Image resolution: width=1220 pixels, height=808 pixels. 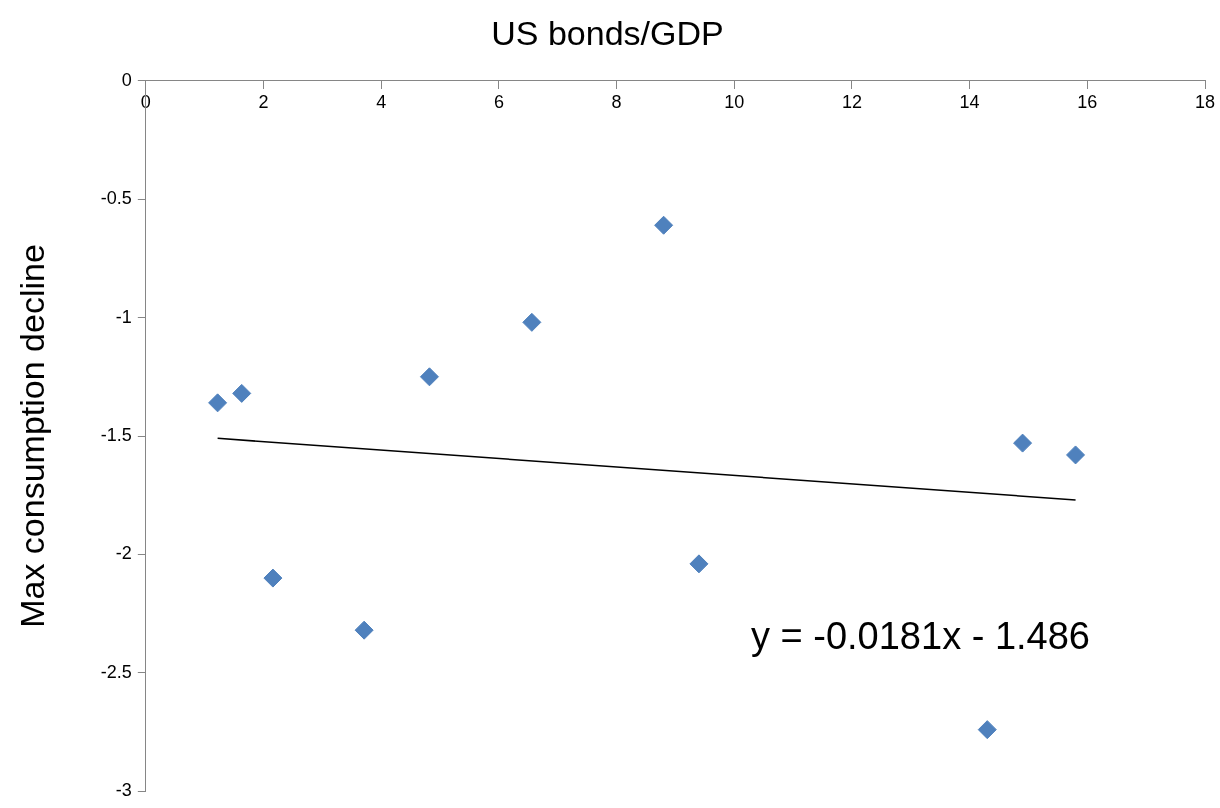 What do you see at coordinates (116, 671) in the screenshot?
I see `y-tick-label: -2.5` at bounding box center [116, 671].